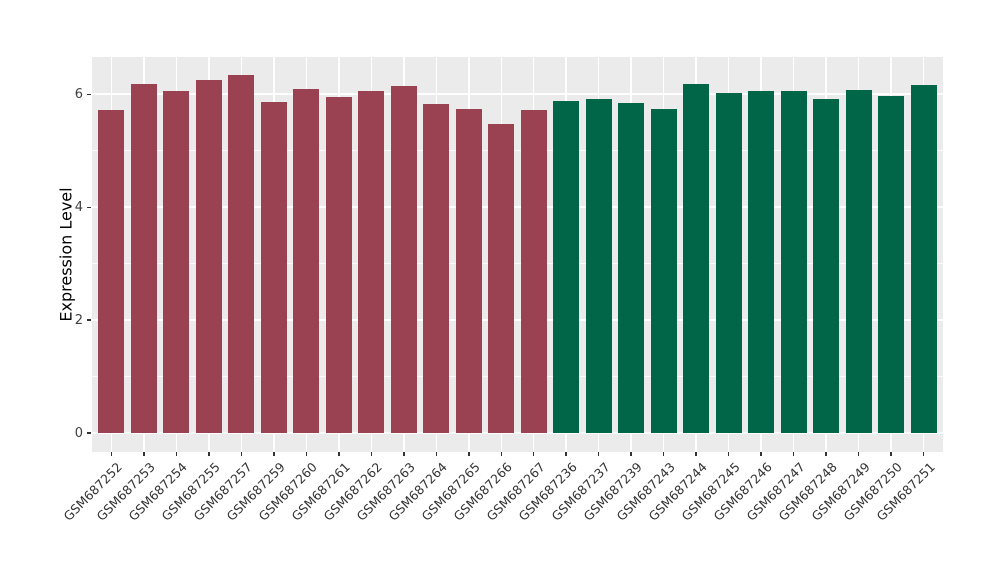 This screenshot has width=1000, height=580. What do you see at coordinates (826, 266) in the screenshot?
I see `bar-GSM687248` at bounding box center [826, 266].